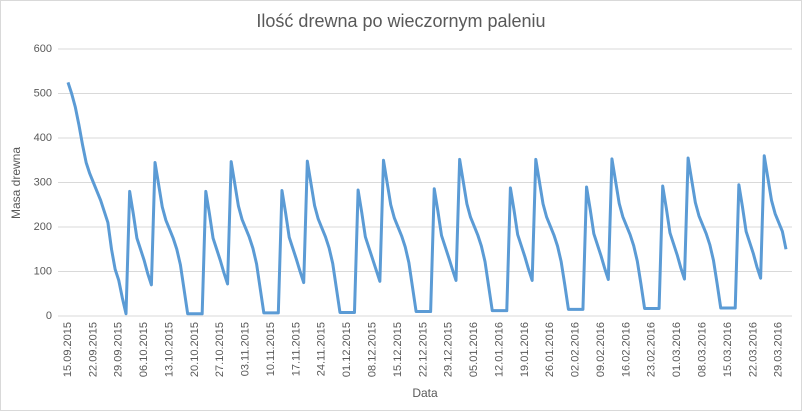 This screenshot has width=802, height=411. I want to click on x-tick-label: 24.11.2015, so click(322, 349).